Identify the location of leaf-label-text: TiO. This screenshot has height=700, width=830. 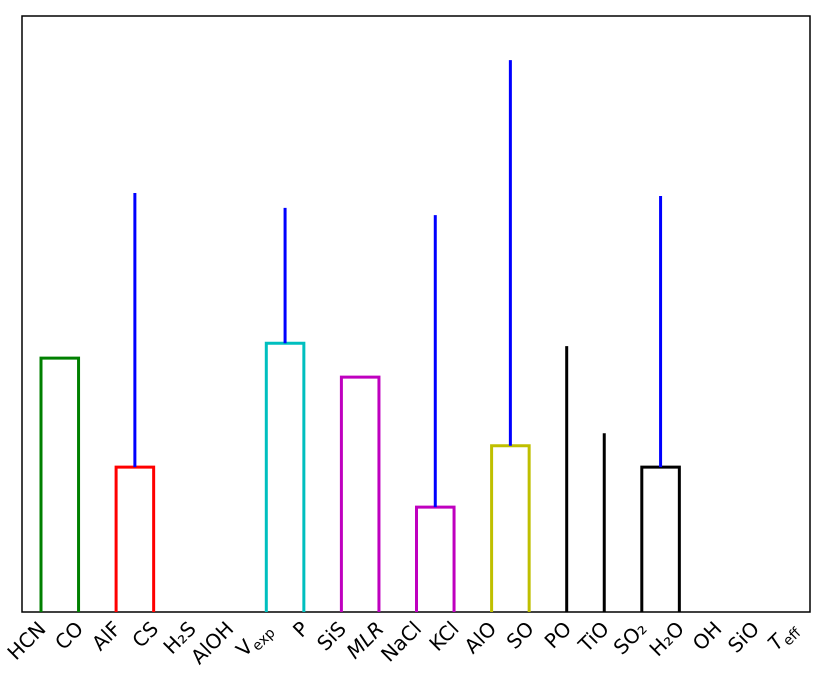
(593, 637).